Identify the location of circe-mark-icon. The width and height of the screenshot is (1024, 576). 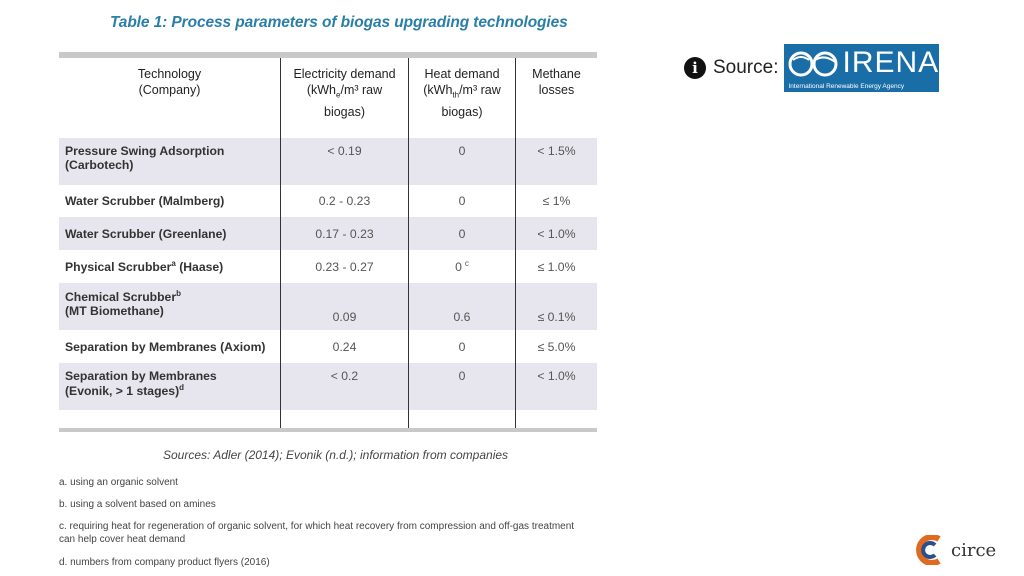
(928, 550).